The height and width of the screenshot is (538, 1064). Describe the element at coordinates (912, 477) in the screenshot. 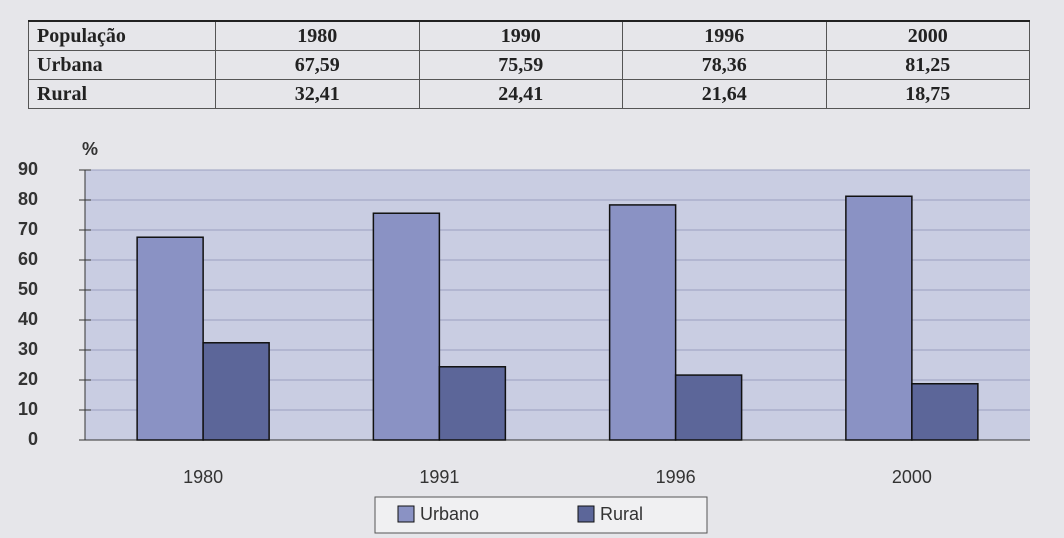

I see `x-tick-label: 2000` at that location.